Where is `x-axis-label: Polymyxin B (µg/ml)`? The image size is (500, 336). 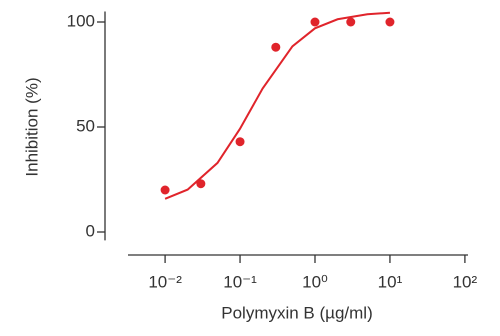
x-axis-label: Polymyxin B (µg/ml) is located at coordinates (296, 312).